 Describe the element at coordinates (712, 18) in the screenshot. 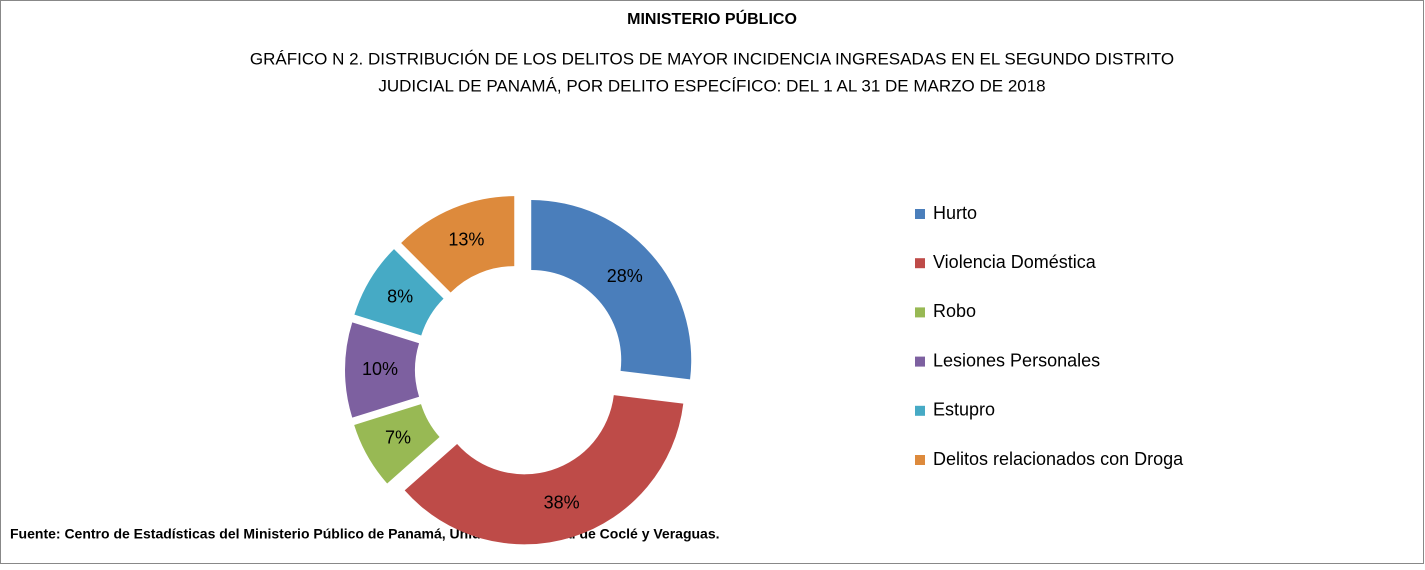

I see `chart-title: MINISTERIO PÚBLICO` at that location.